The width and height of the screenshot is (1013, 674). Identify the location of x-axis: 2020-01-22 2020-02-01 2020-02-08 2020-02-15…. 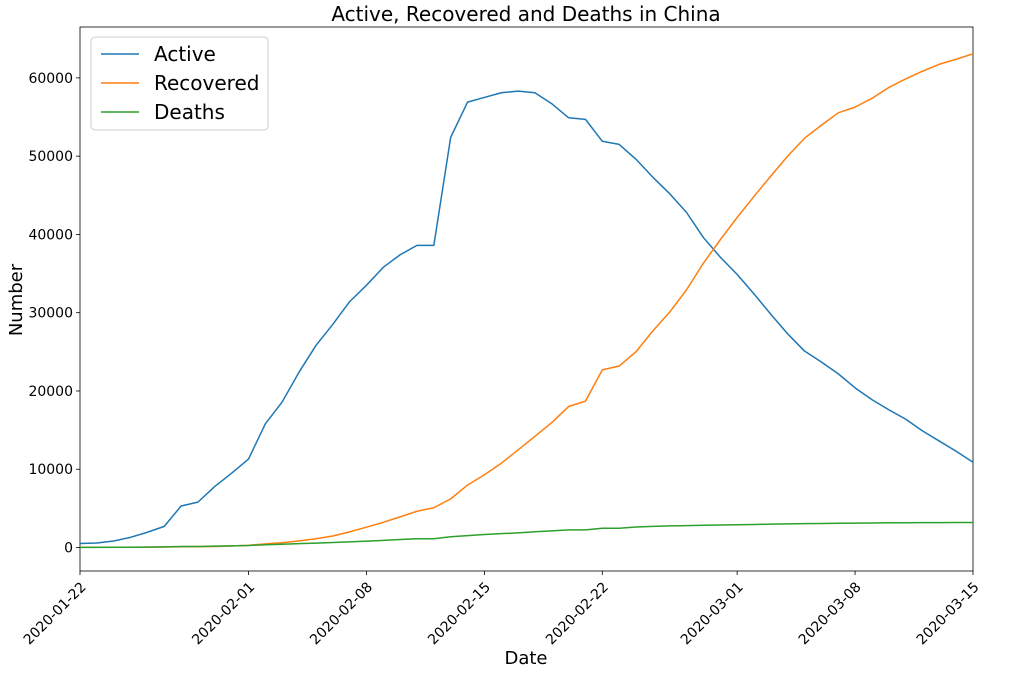
(502, 609).